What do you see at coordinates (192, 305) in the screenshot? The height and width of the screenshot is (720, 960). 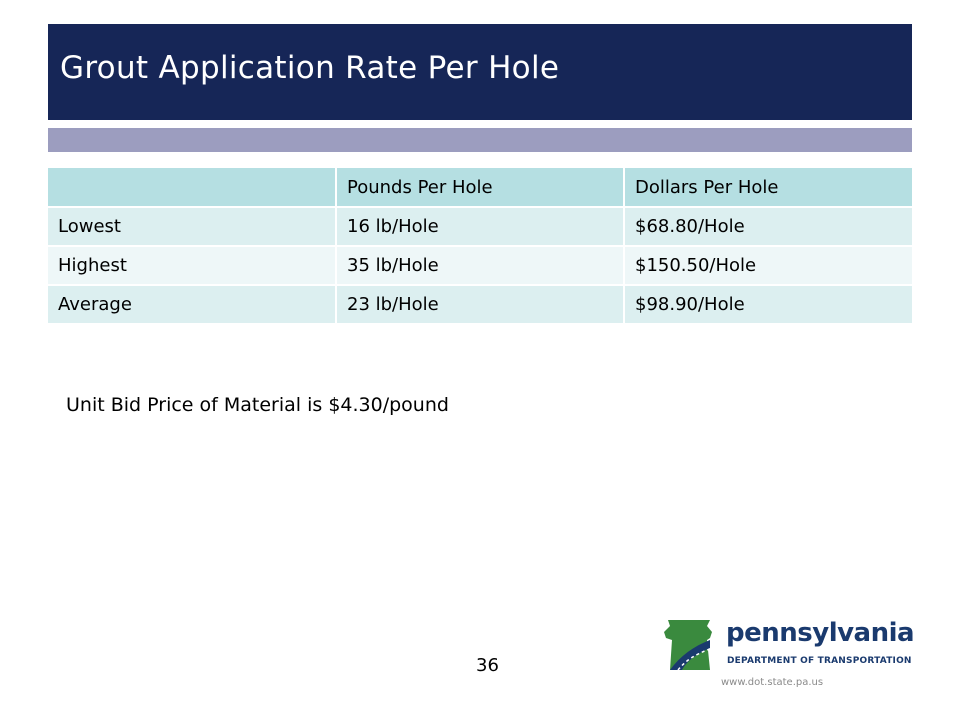 I see `table-cell: Average` at bounding box center [192, 305].